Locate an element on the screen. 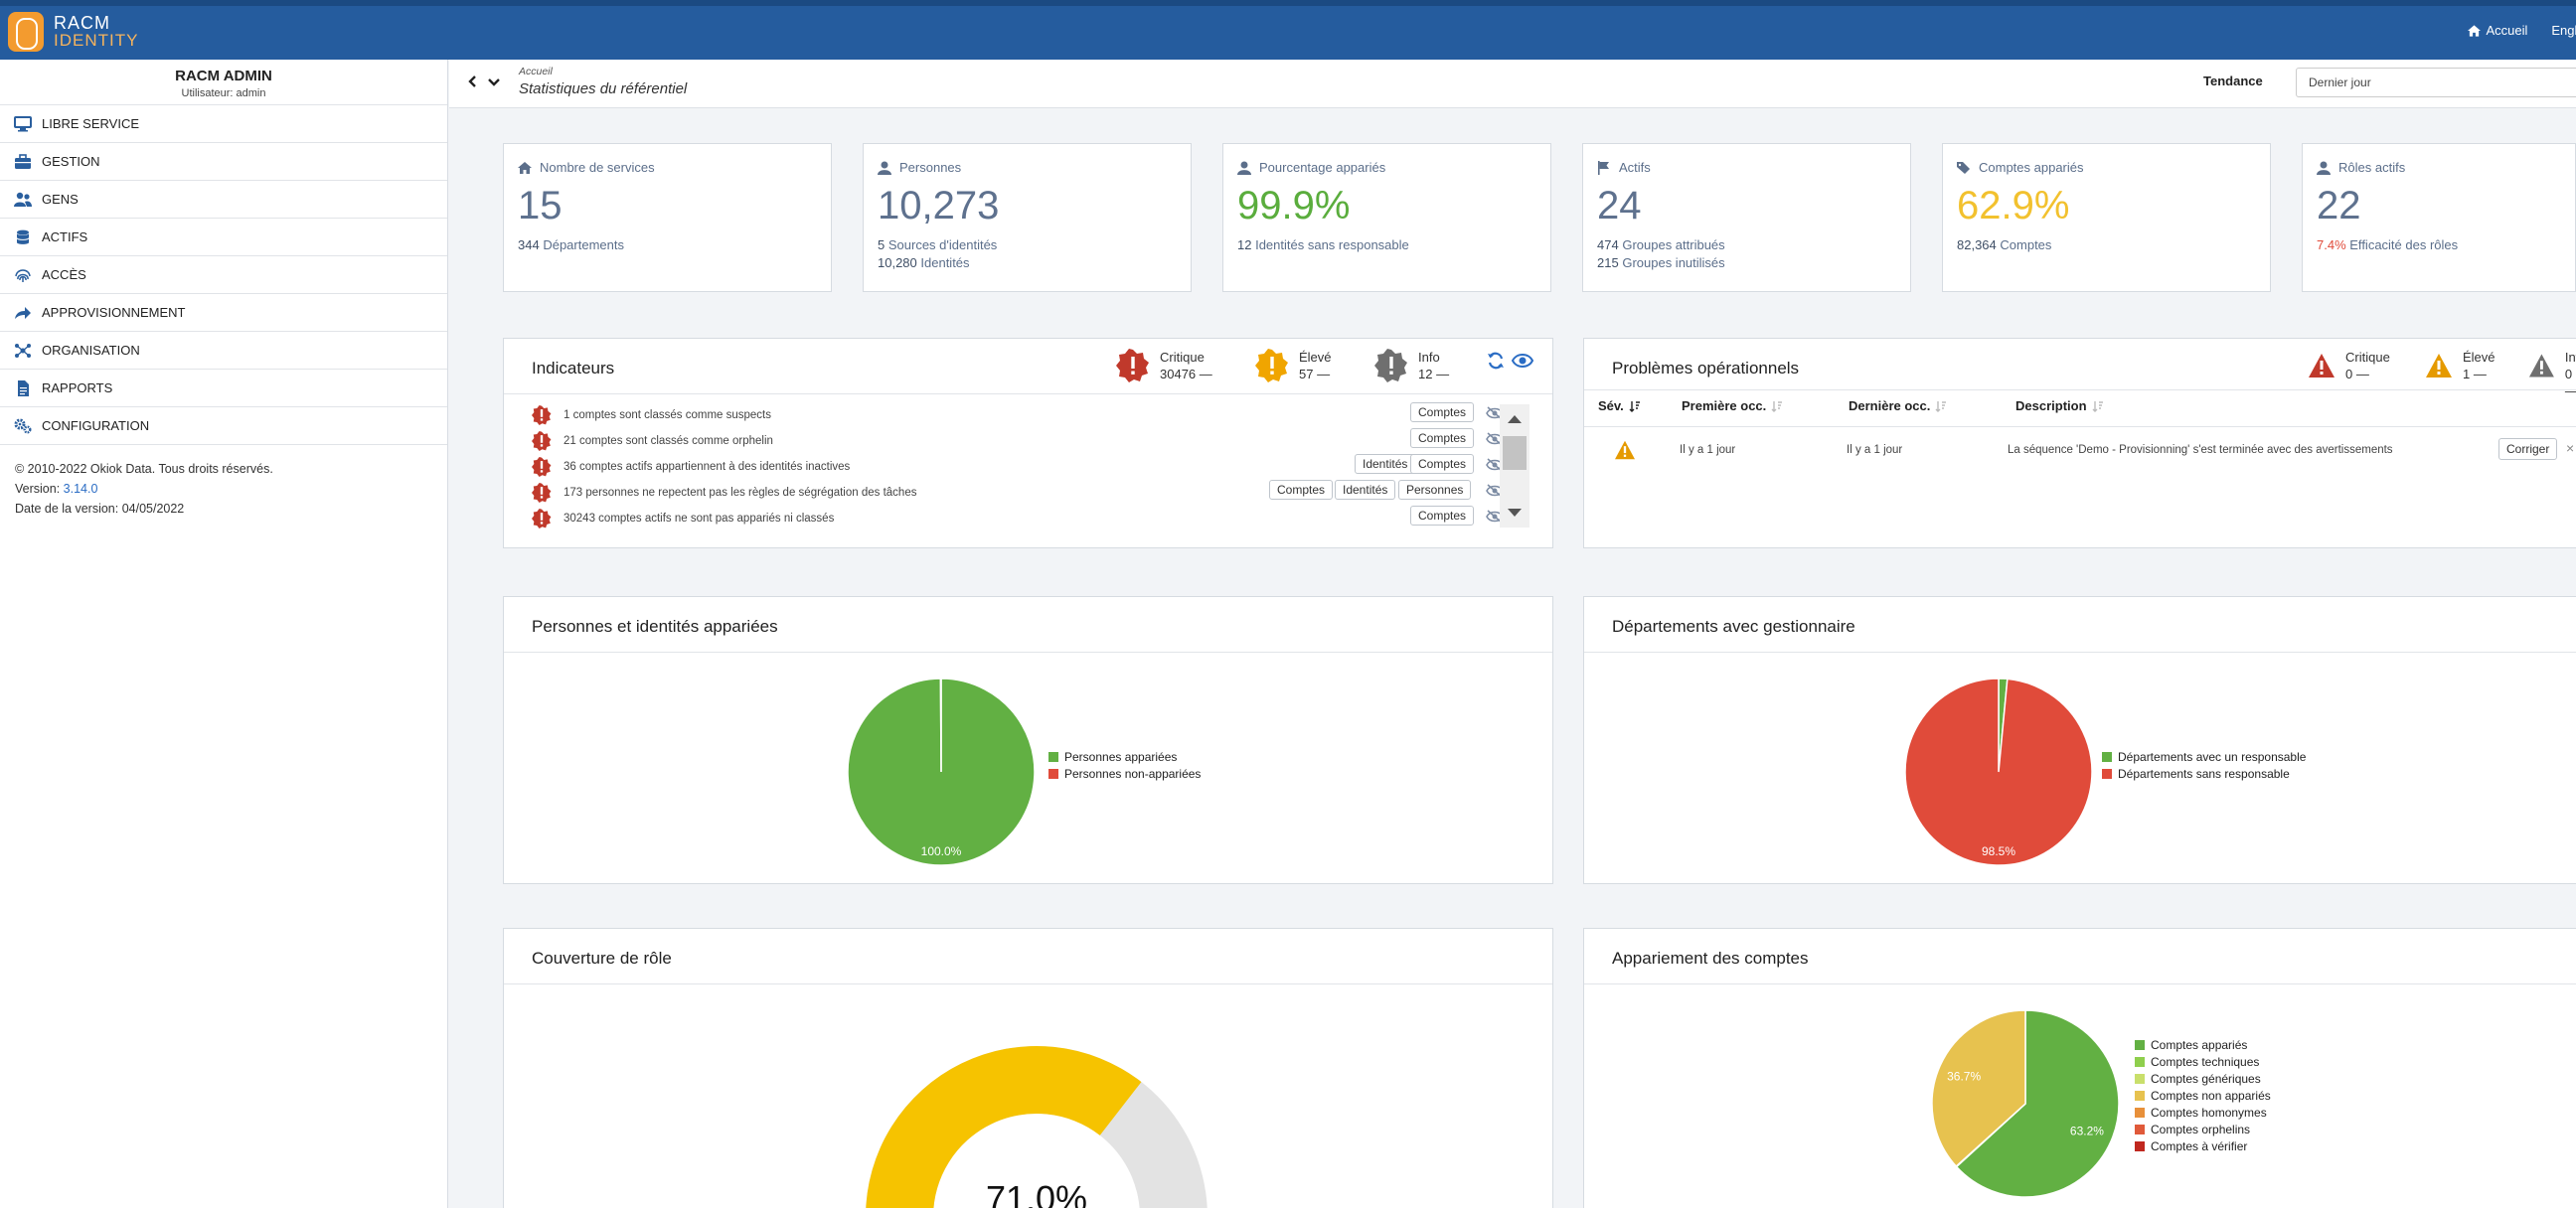  nav-label: GENS is located at coordinates (60, 199).